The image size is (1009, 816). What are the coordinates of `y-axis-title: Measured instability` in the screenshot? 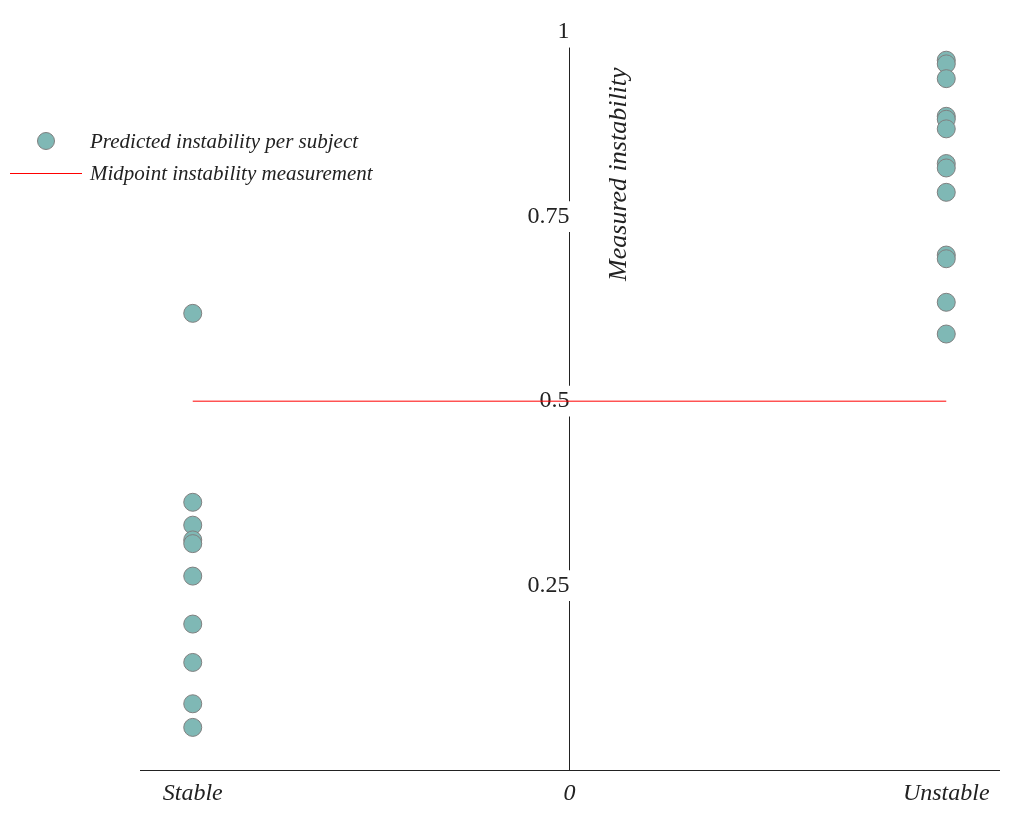 It's located at (618, 174).